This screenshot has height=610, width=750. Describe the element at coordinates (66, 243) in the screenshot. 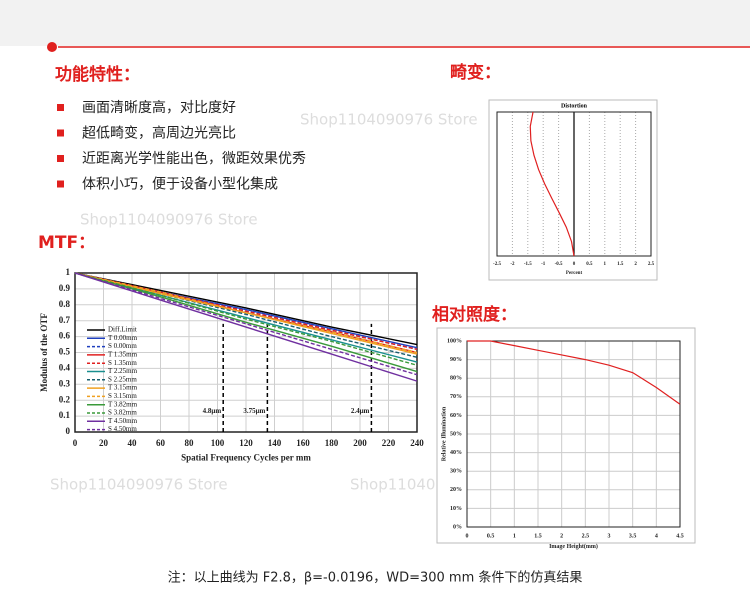

I see `chart-title: MTF：` at that location.